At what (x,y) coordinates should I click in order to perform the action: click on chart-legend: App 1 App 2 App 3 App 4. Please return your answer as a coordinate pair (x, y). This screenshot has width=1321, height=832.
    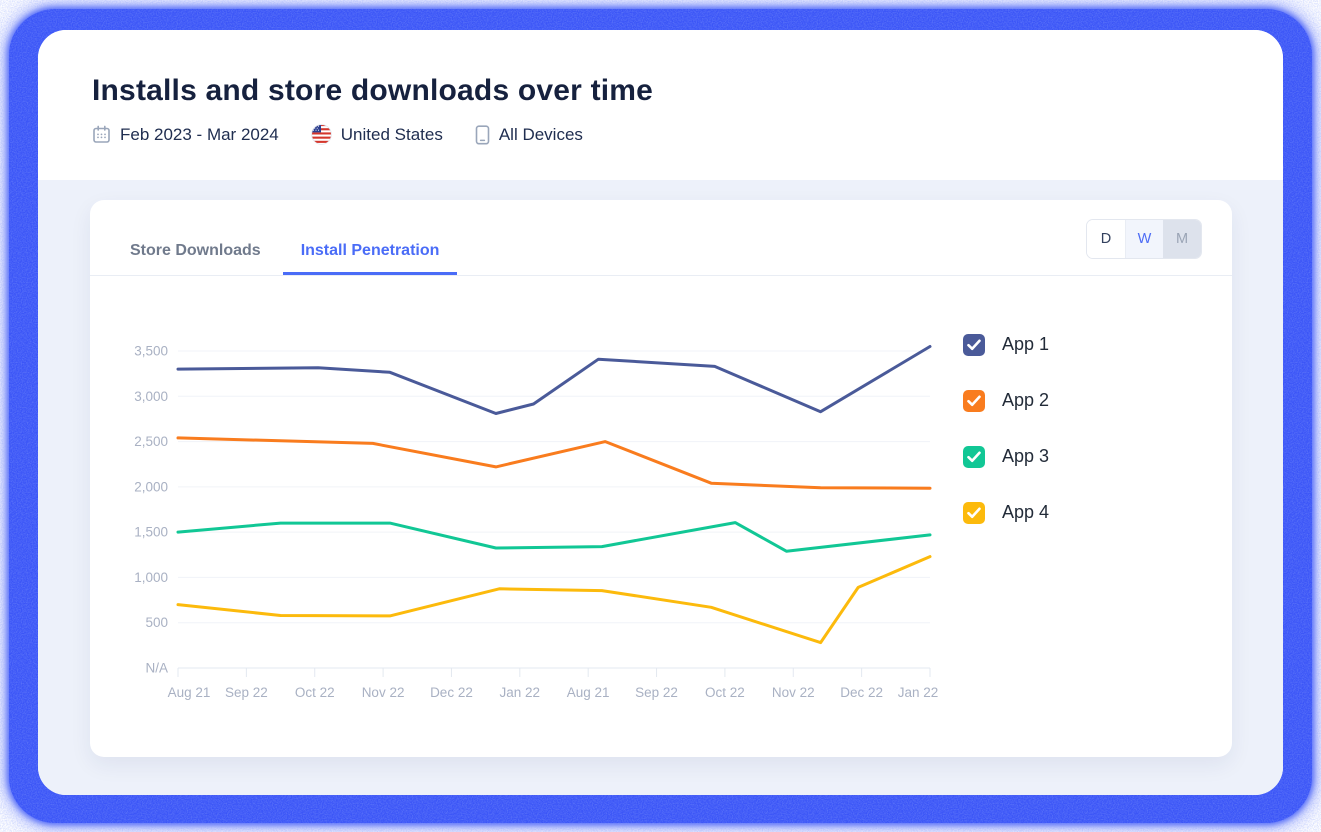
    Looking at the image, I should click on (1006, 445).